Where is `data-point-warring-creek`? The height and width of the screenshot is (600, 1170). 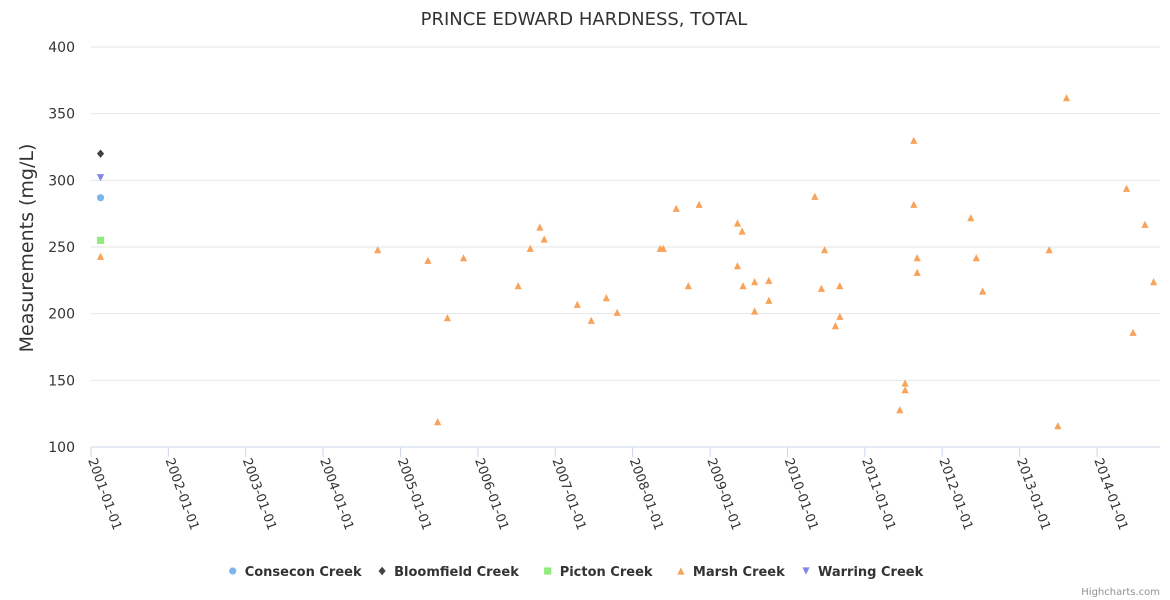
data-point-warring-creek is located at coordinates (100, 178).